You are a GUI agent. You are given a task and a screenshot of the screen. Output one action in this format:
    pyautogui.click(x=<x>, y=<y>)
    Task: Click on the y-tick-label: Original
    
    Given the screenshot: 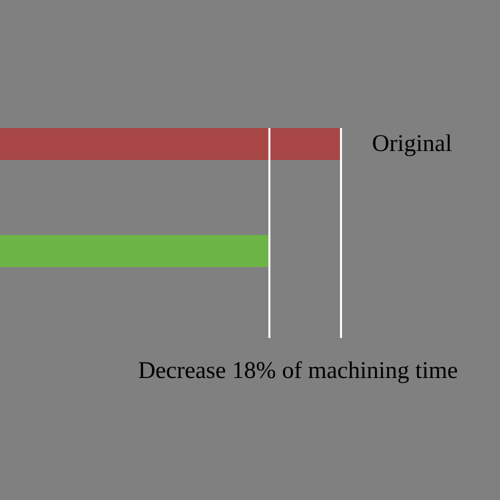 What is the action you would take?
    pyautogui.click(x=412, y=144)
    